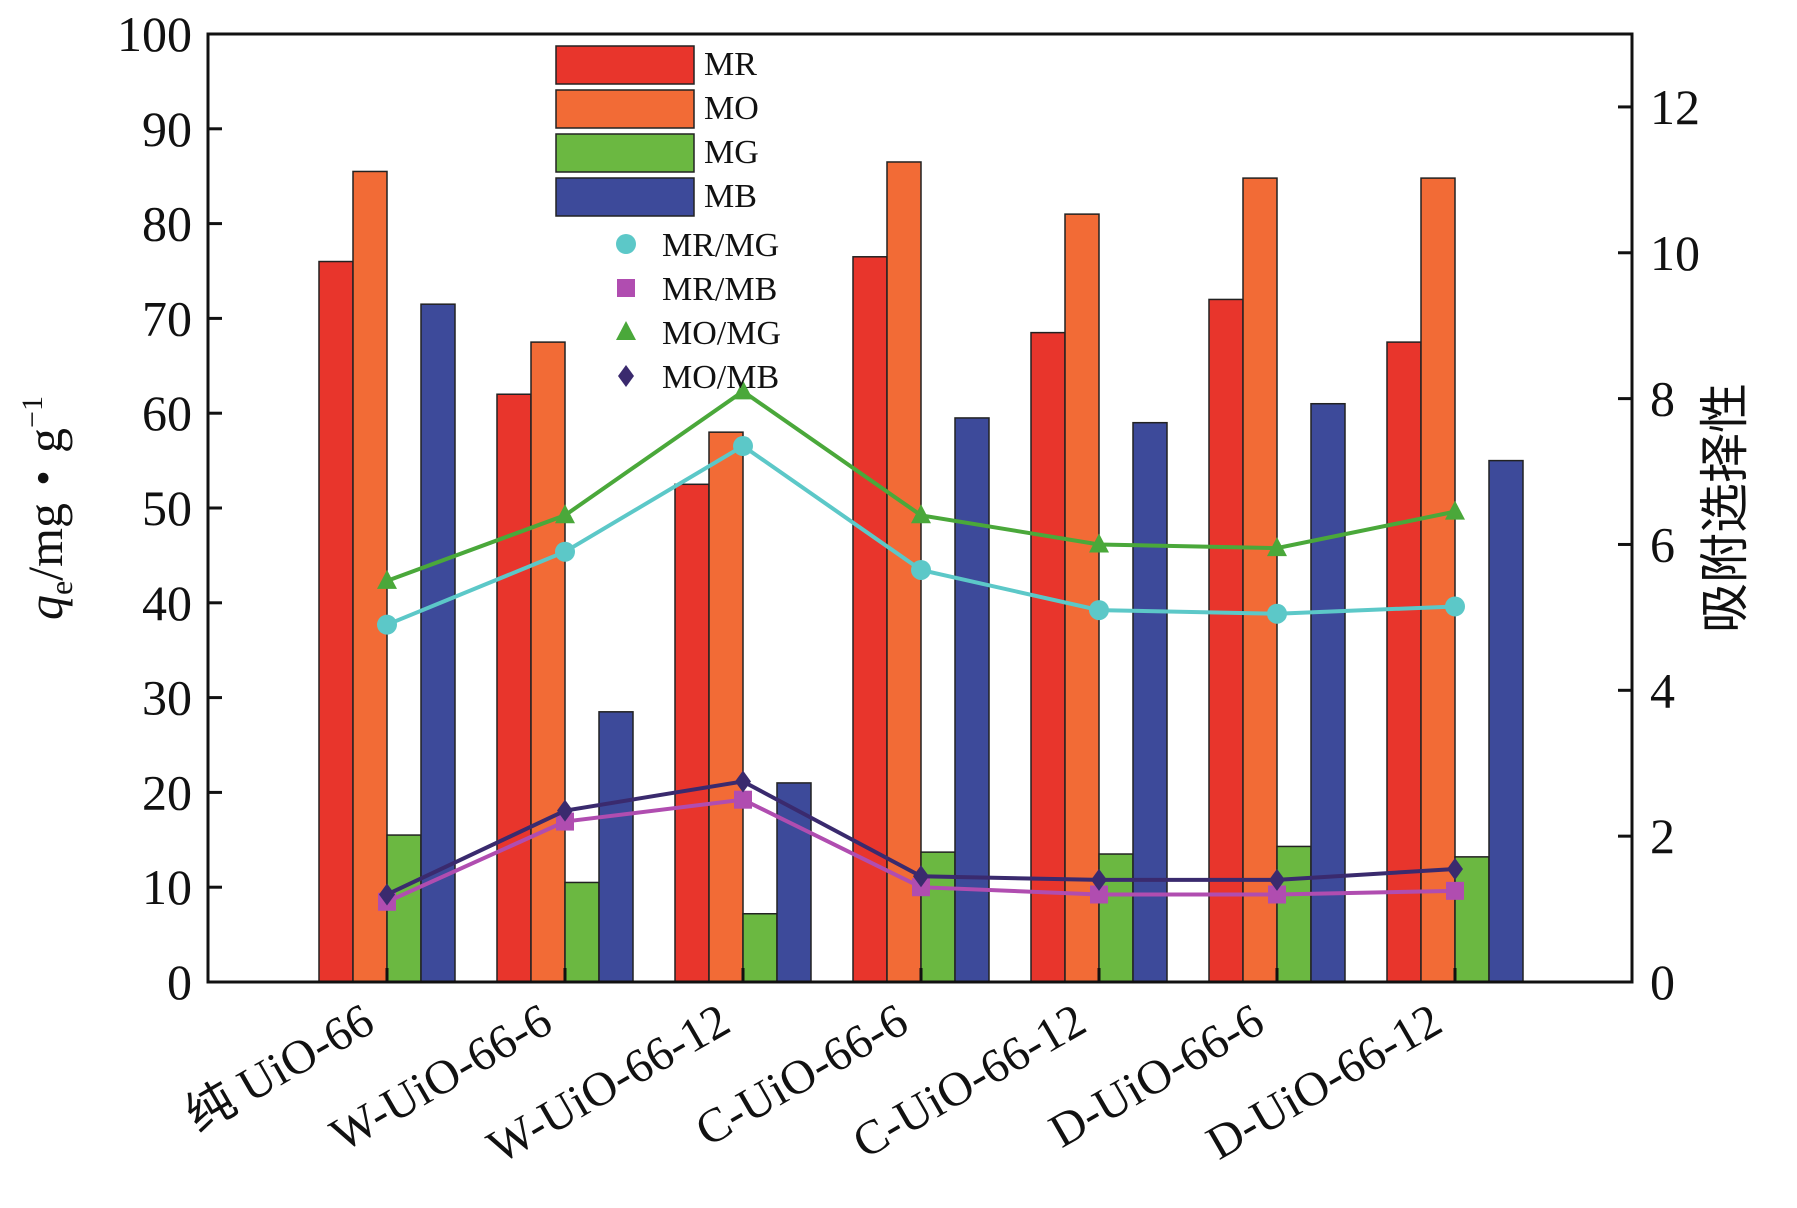 The height and width of the screenshot is (1208, 1797). I want to click on legend-label-mr-mb: MR/MB, so click(719, 289).